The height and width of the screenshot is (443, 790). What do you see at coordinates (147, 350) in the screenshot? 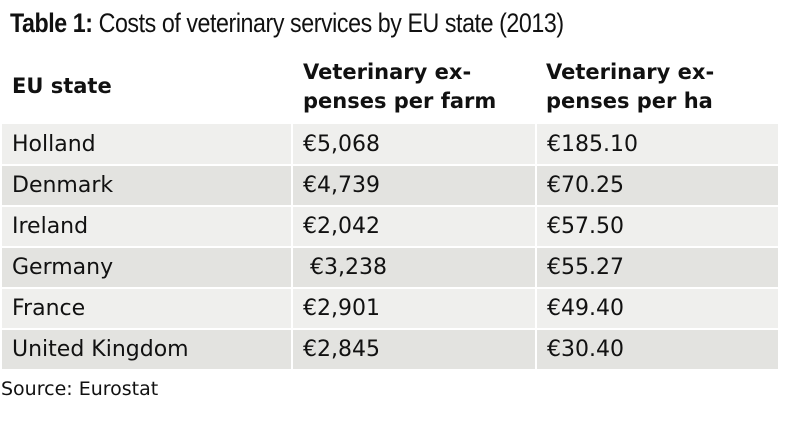
I see `cell-state: United Kingdom` at bounding box center [147, 350].